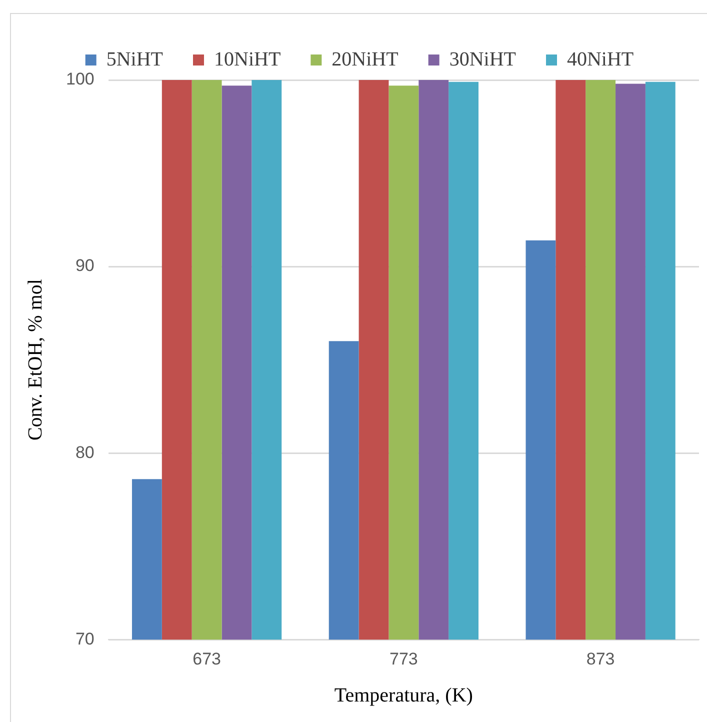  Describe the element at coordinates (247, 59) in the screenshot. I see `legend-label: 10NiHT` at that location.